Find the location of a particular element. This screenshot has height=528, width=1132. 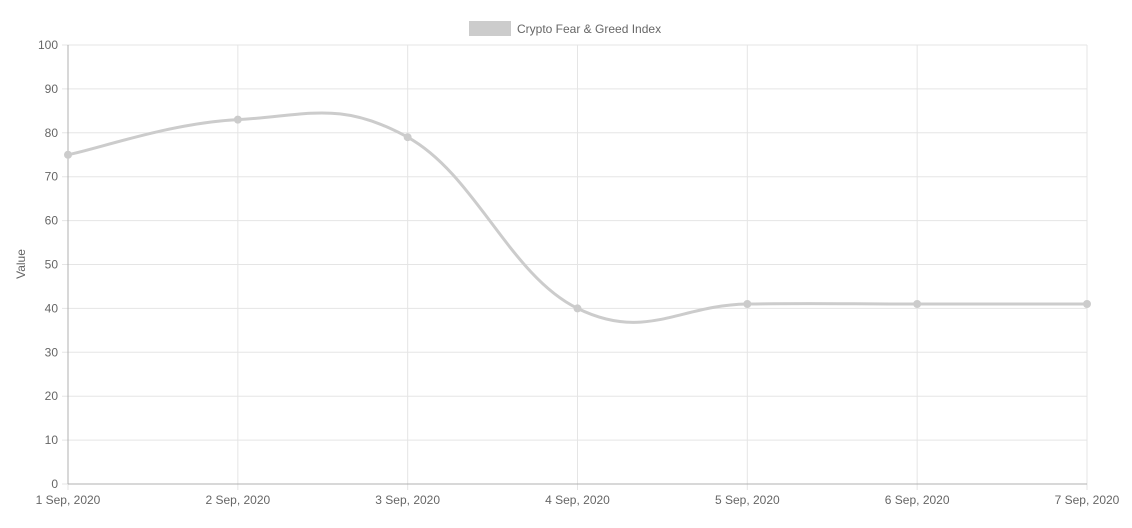

y-axis-ticks: 0 10 20 30 40 50 60 70 80 90 100 is located at coordinates (48, 264).